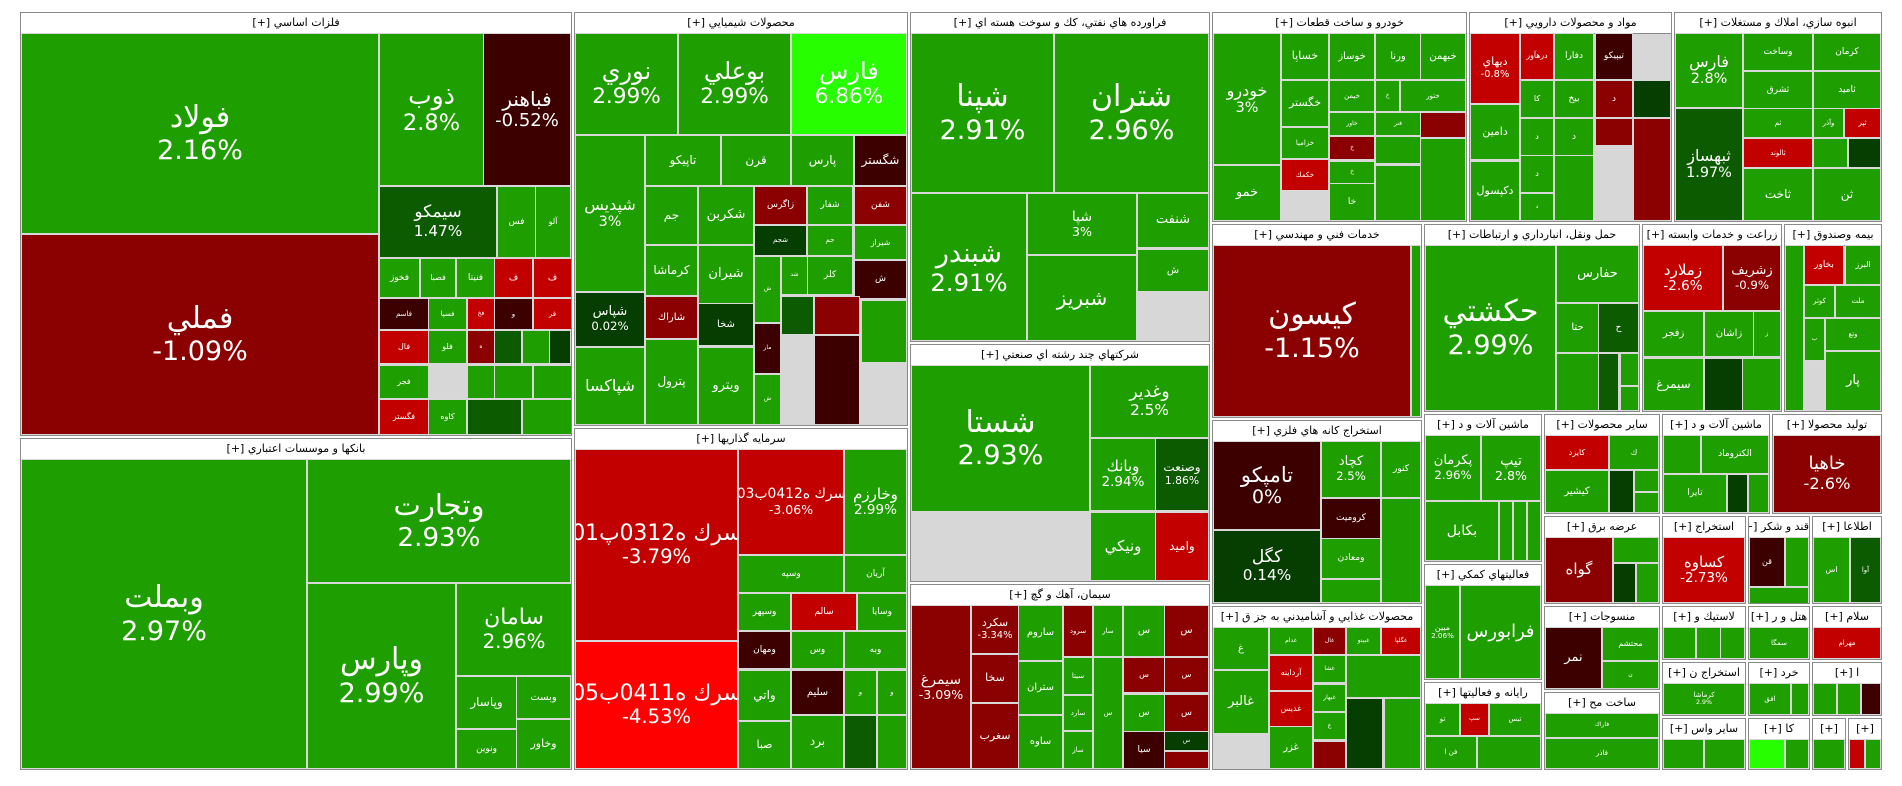 Image resolution: width=1902 pixels, height=786 pixels. I want to click on stock-tile: شفن, so click(880, 205).